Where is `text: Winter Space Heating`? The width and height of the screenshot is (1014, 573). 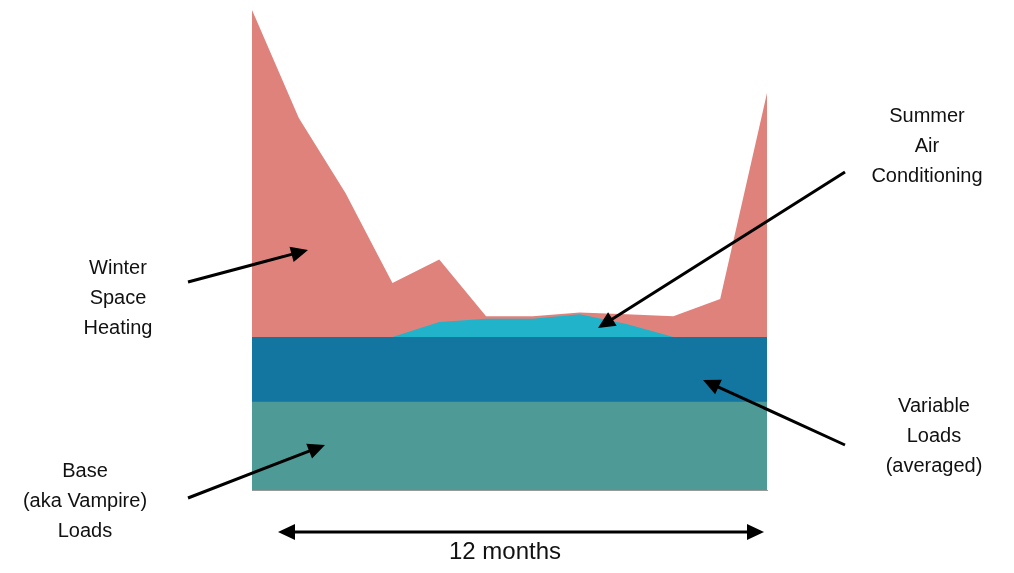
text: Winter Space Heating is located at coordinates (118, 297).